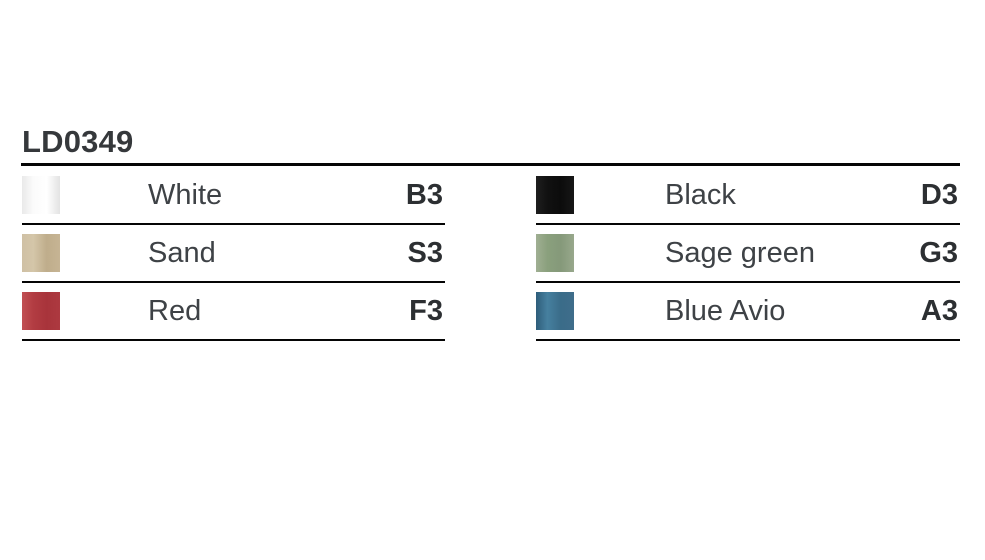  I want to click on color-swatch-white, so click(41, 195).